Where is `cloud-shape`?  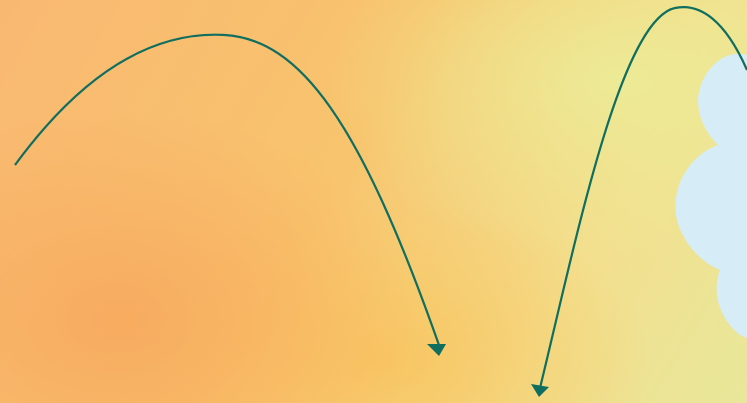 cloud-shape is located at coordinates (711, 196).